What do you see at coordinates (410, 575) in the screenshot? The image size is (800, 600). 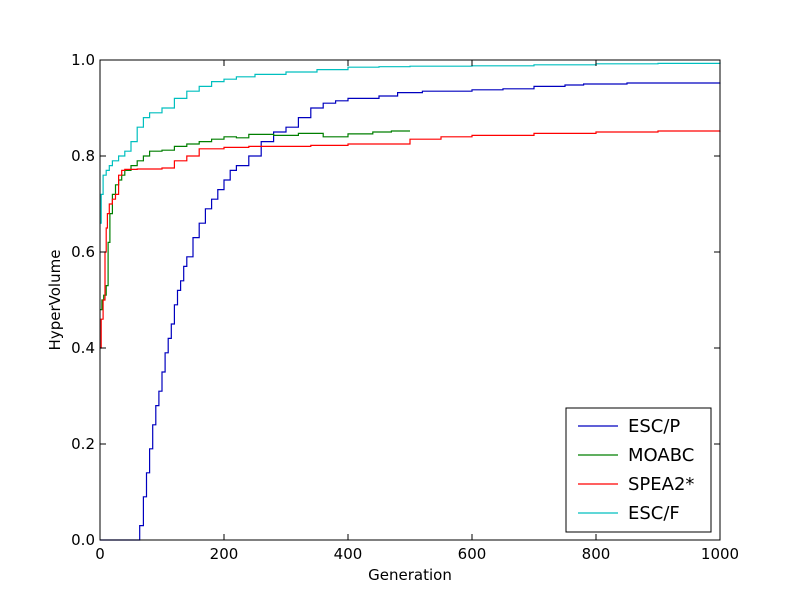 I see `x-axis-label: Generation` at bounding box center [410, 575].